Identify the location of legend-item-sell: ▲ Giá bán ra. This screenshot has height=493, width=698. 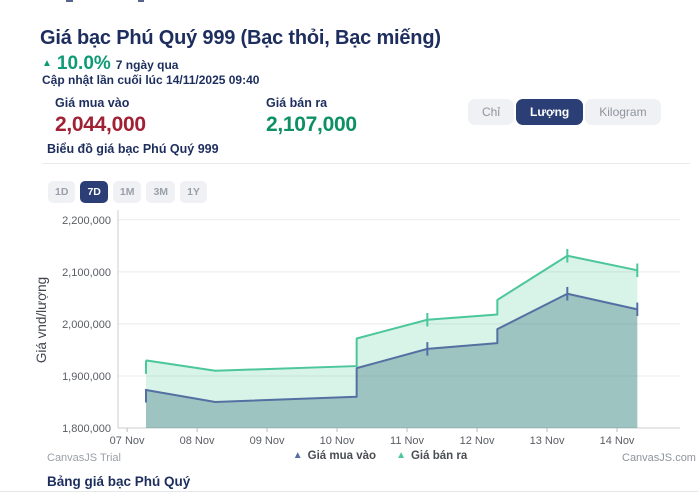
(431, 456).